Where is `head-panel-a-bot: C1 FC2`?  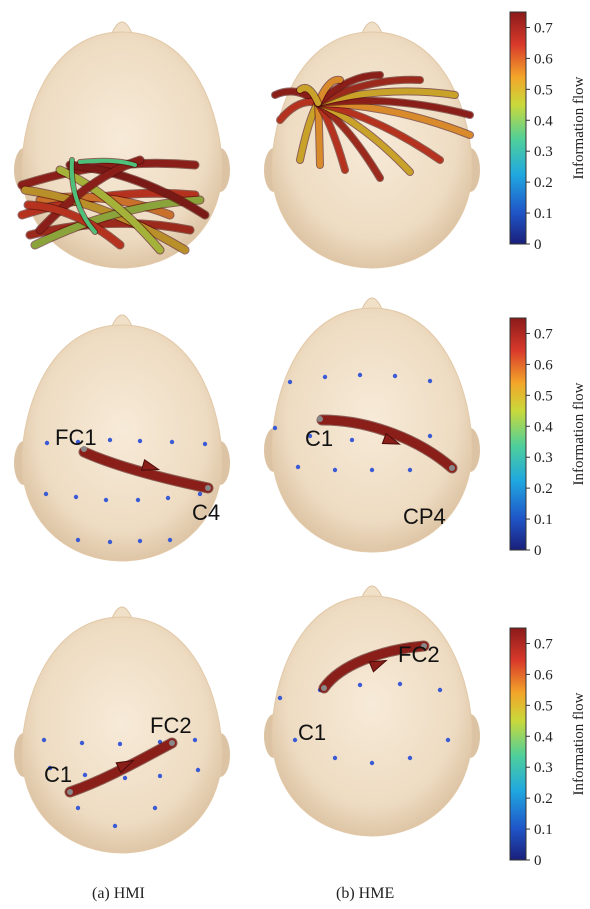 head-panel-a-bot: C1 FC2 is located at coordinates (122, 730).